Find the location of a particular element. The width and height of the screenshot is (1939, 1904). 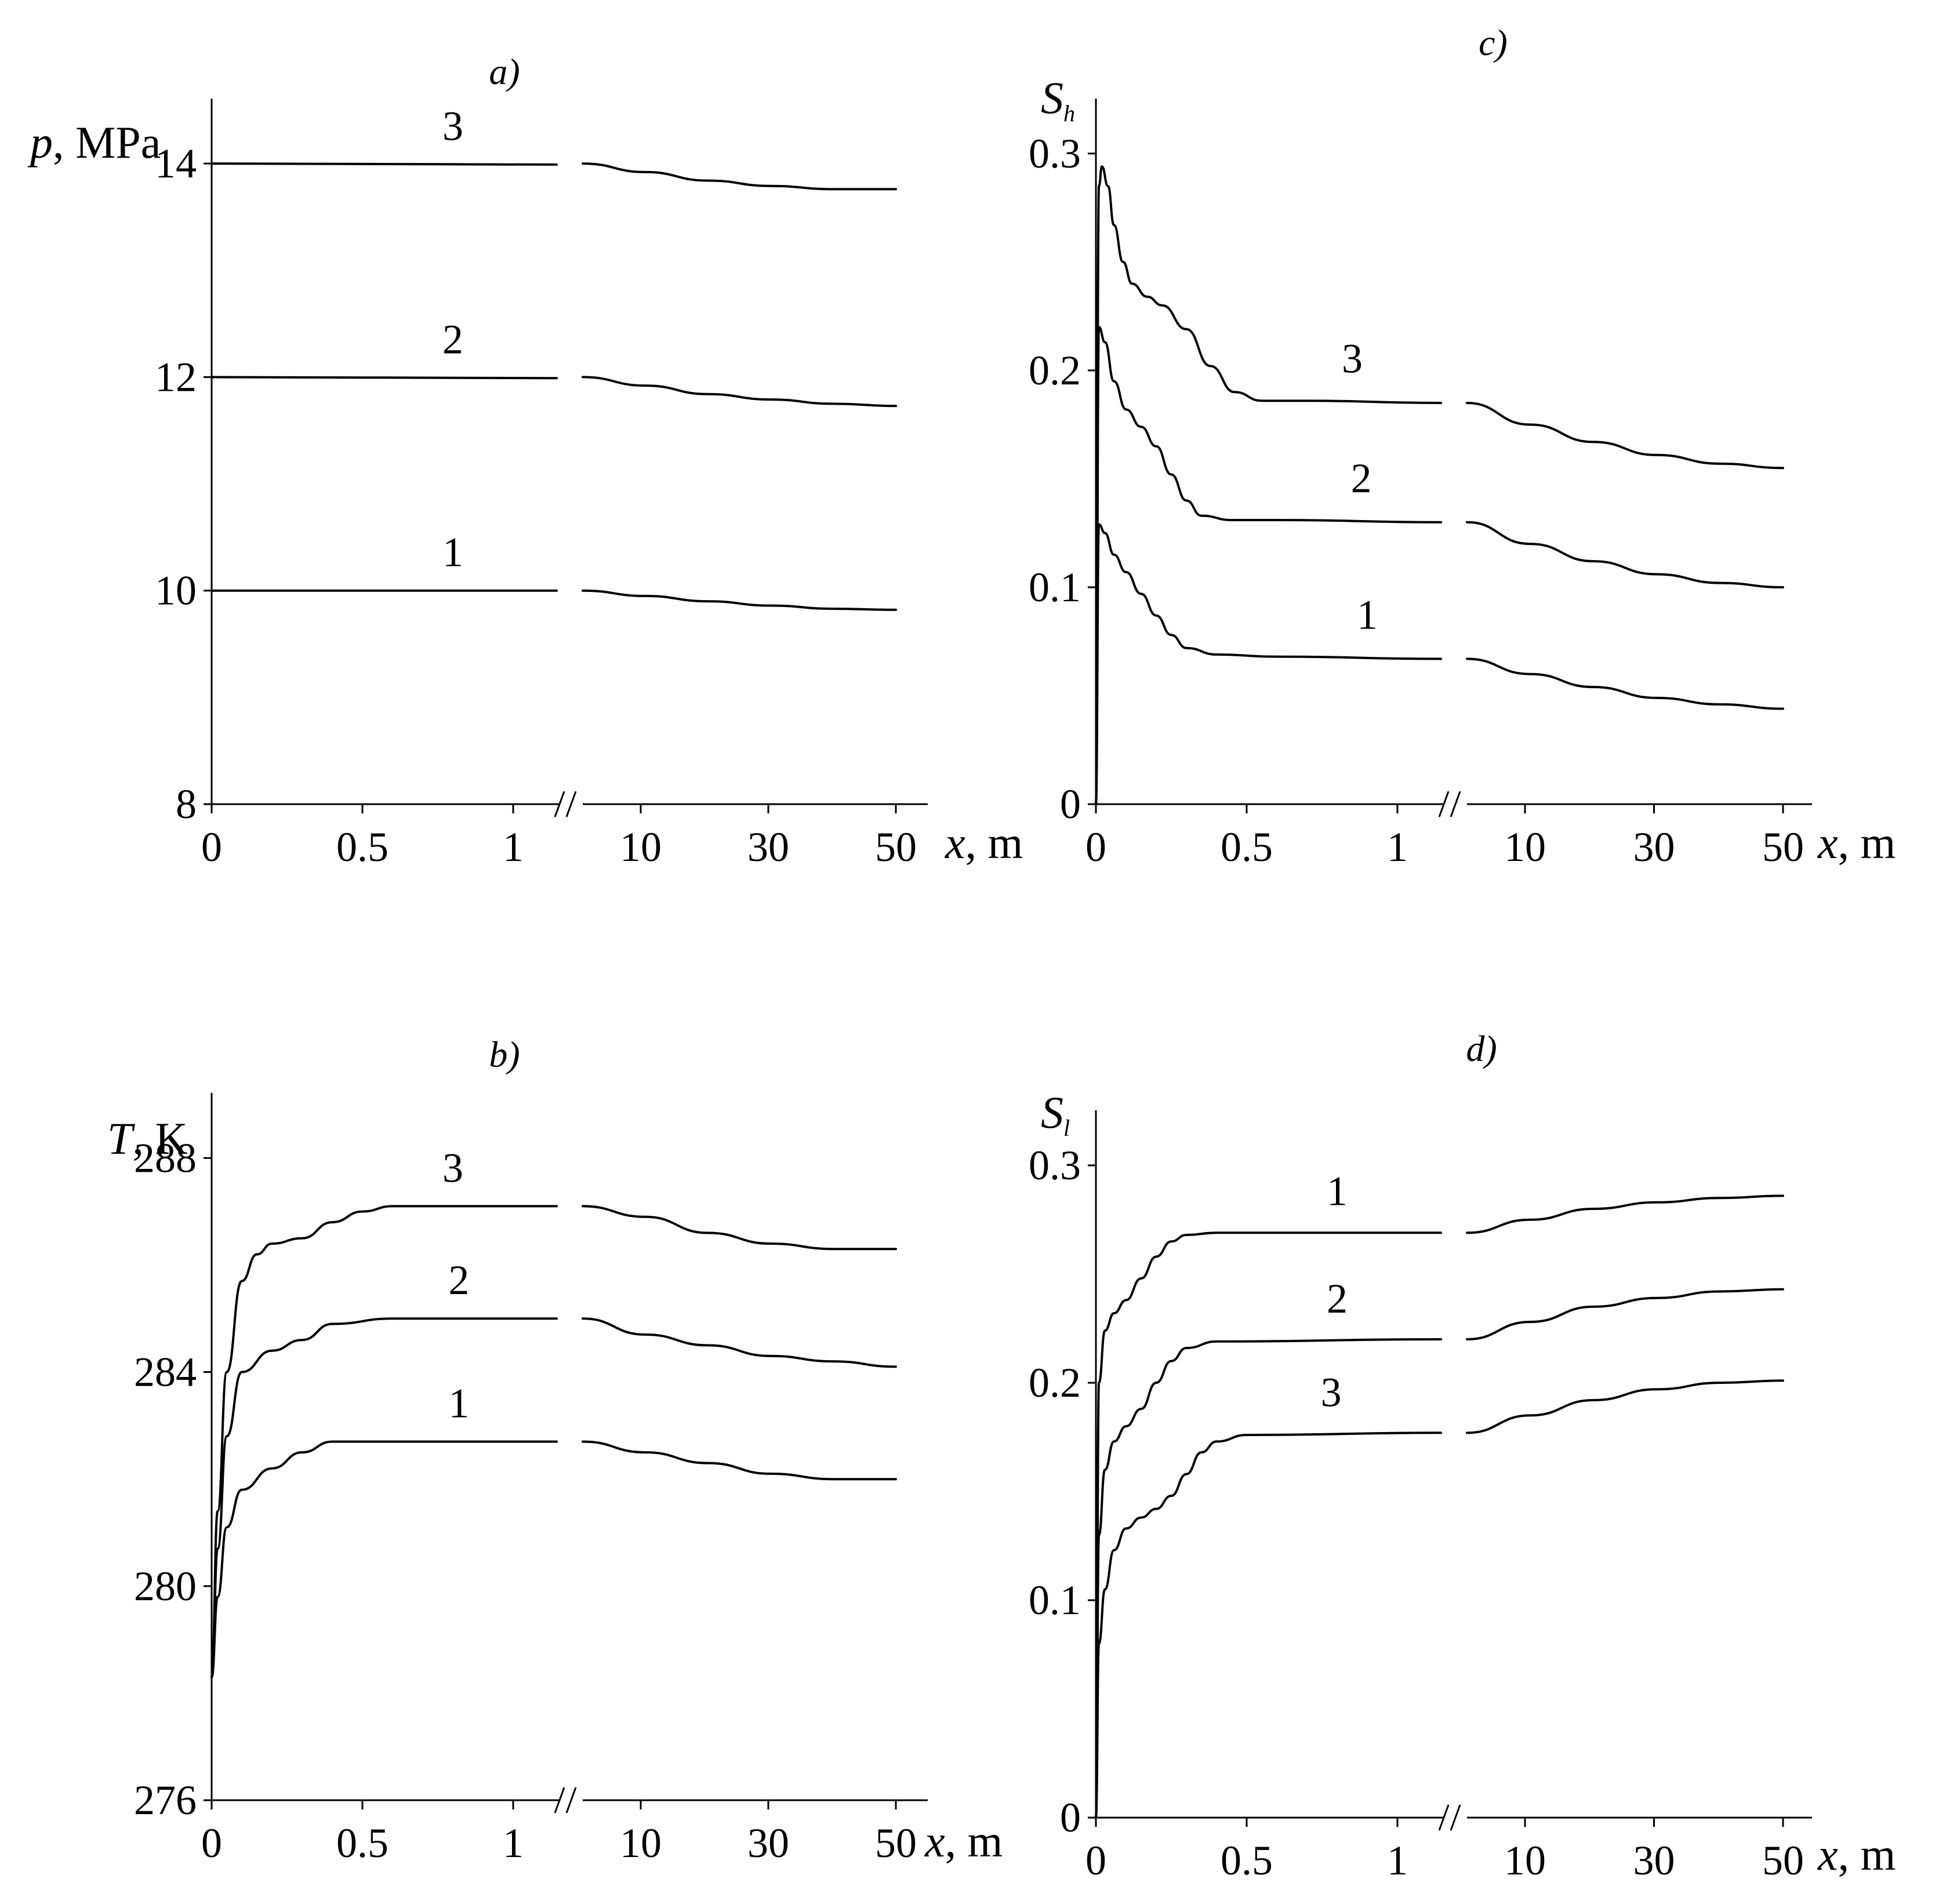

y-tick-label-d: 0.2 is located at coordinates (1055, 1383).